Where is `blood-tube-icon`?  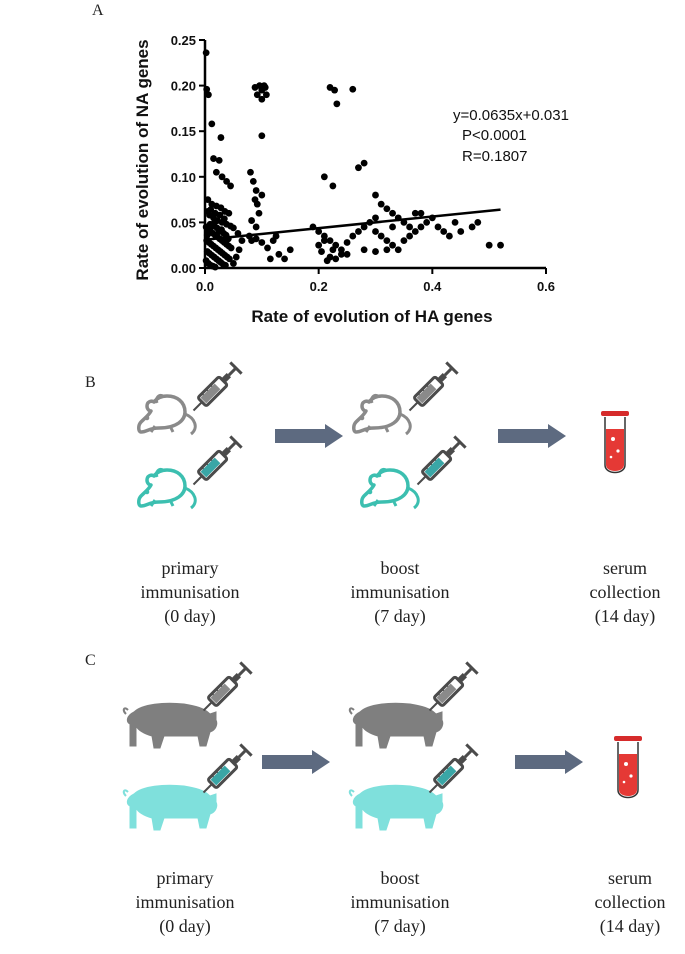
blood-tube-icon is located at coordinates (615, 442).